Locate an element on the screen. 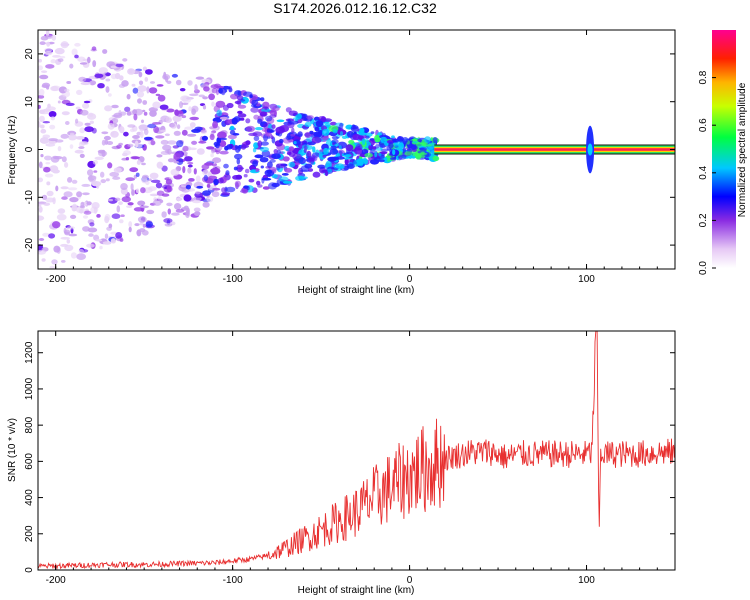  colorbar-gradient is located at coordinates (724, 149).